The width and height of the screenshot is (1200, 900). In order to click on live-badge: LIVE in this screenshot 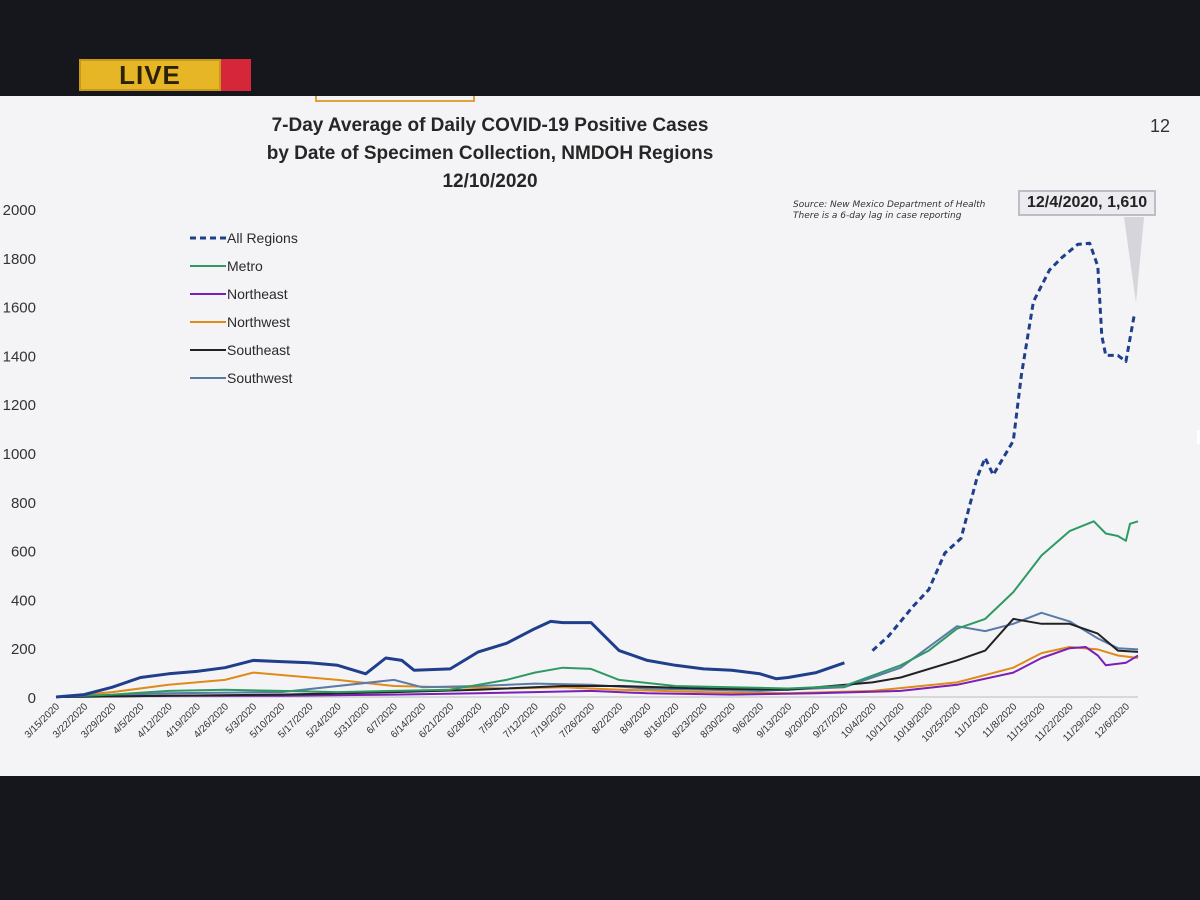, I will do `click(165, 75)`.